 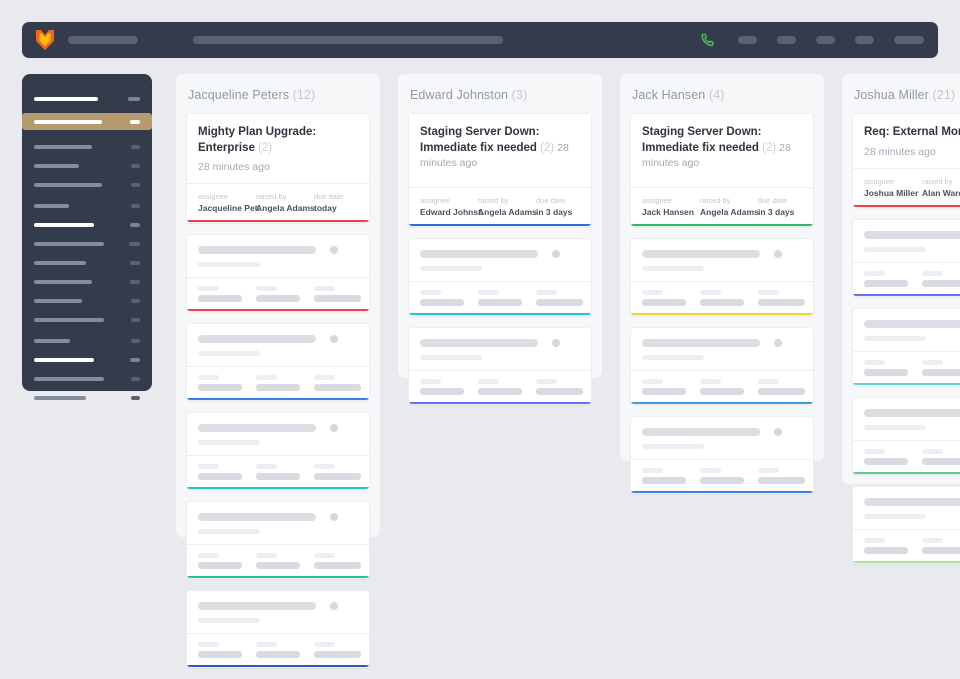 I want to click on card-timestamp: 28 minutes ago, so click(x=494, y=155).